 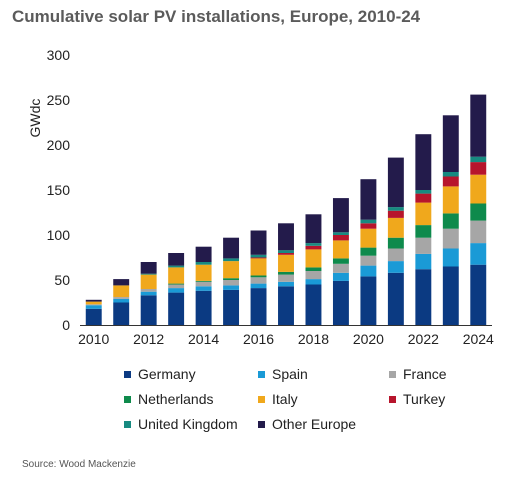 I want to click on x-tick-label: 2022, so click(x=423, y=339).